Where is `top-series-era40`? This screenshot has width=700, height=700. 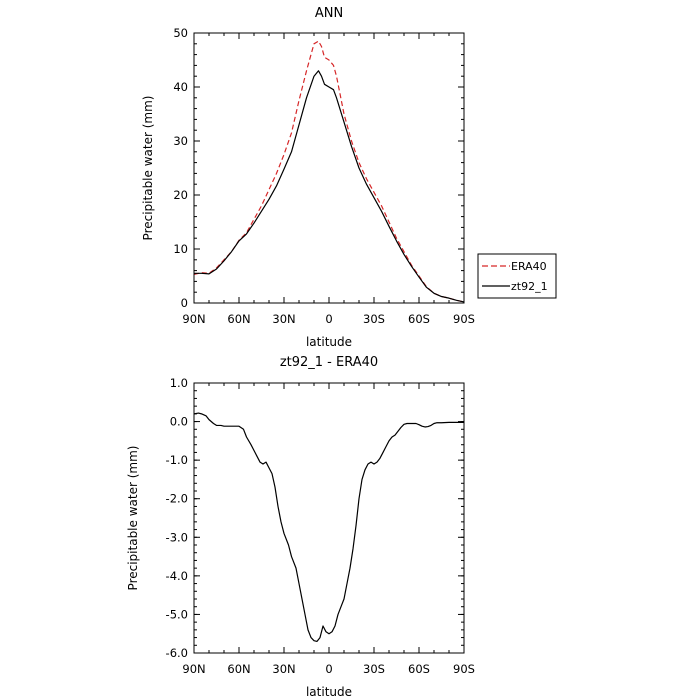
top-series-era40 is located at coordinates (329, 171).